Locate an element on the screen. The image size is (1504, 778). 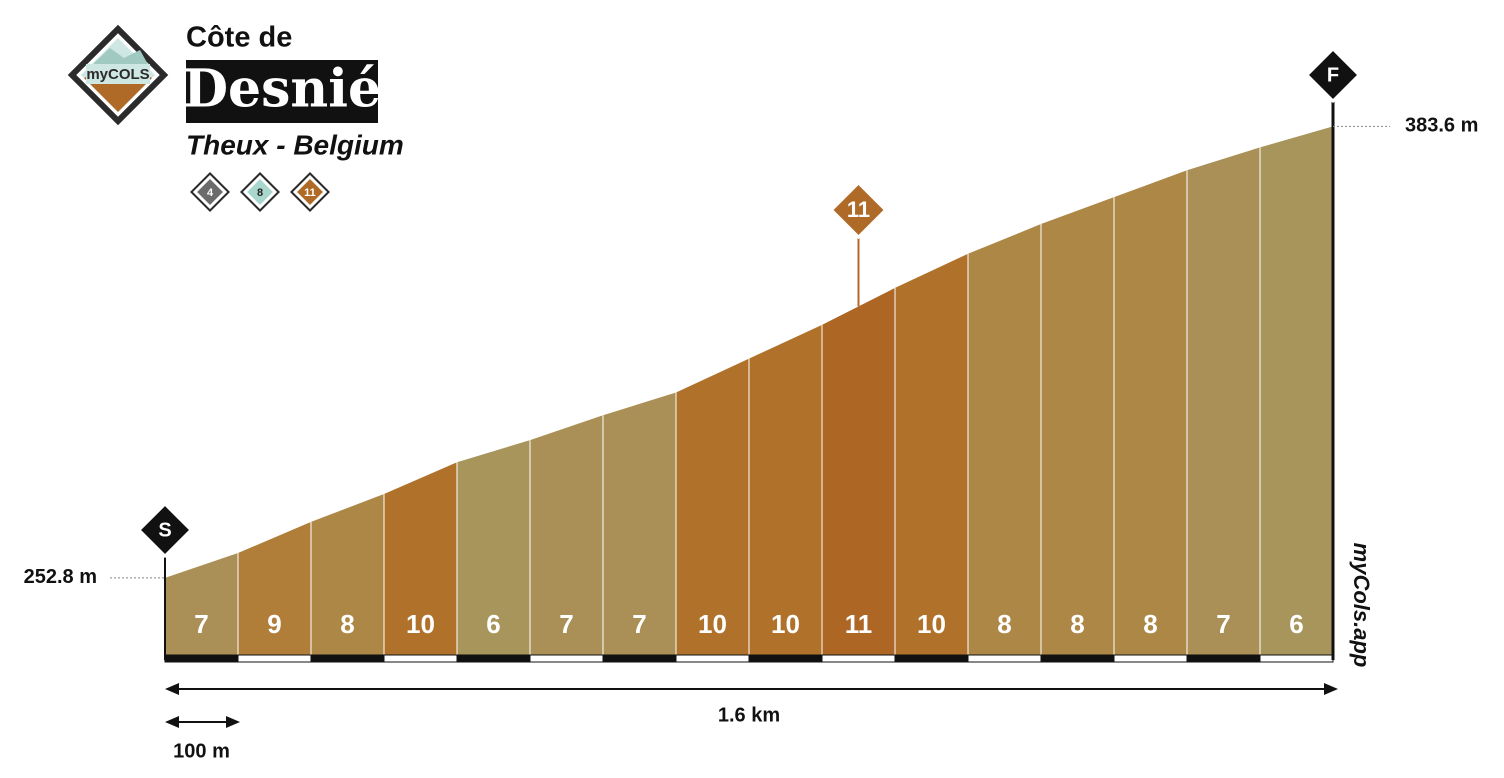
badge-label: 11 is located at coordinates (310, 193).